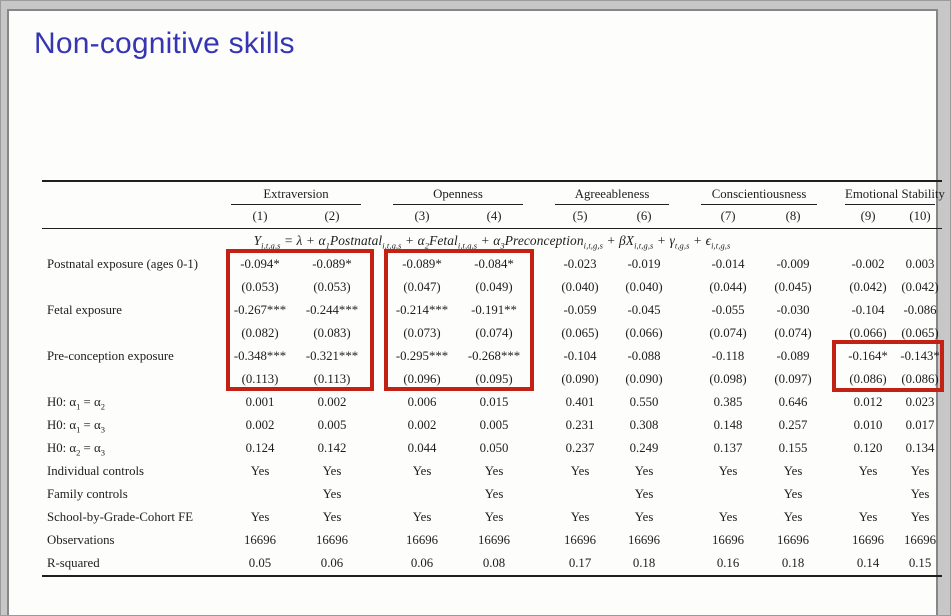 The image size is (951, 616). What do you see at coordinates (123, 264) in the screenshot?
I see `row-label: Postnatal exposure (ages 0-1)` at bounding box center [123, 264].